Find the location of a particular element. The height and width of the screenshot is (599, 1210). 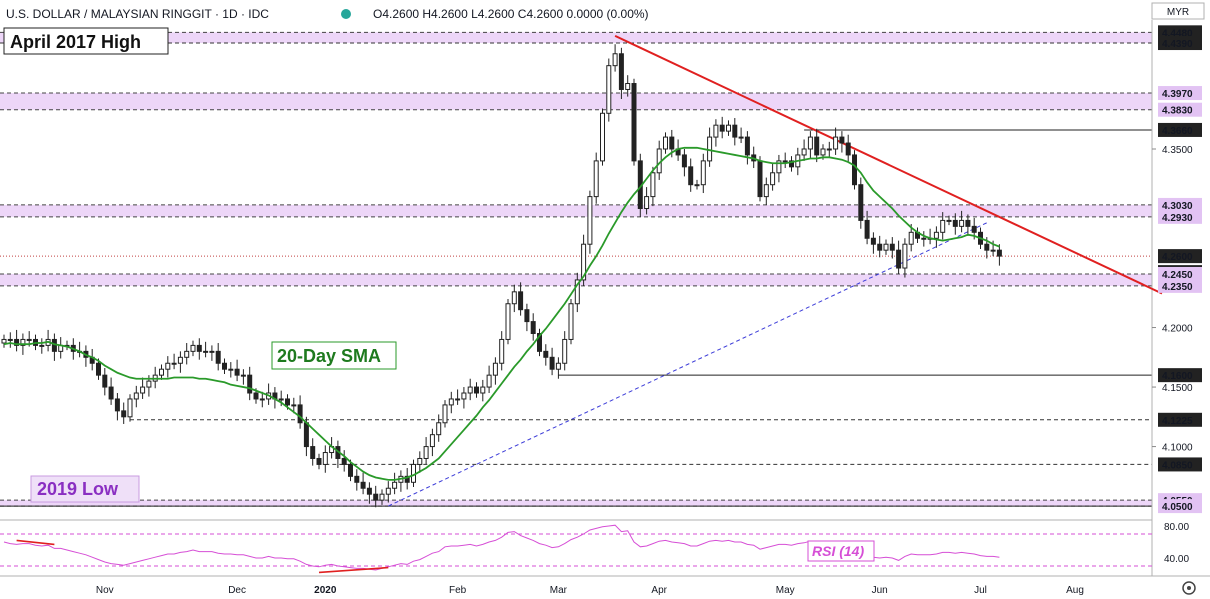

price-label-7: 4.2930 is located at coordinates (1177, 218).